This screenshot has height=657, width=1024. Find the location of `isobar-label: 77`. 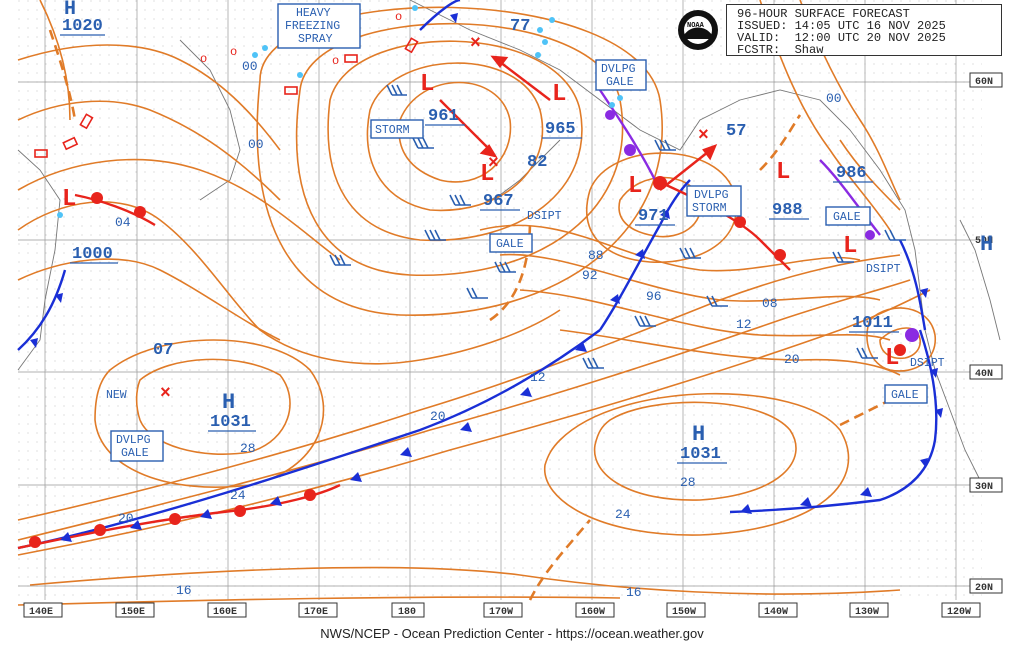

isobar-label: 77 is located at coordinates (520, 26).